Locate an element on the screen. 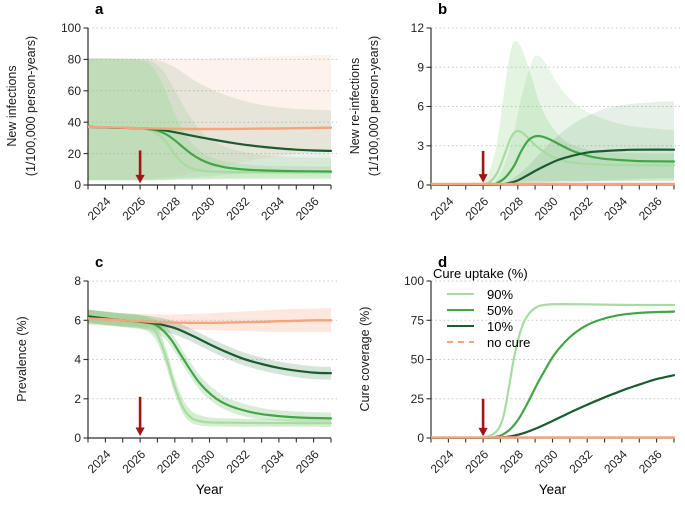 The image size is (685, 507). legend-label-90: 90% is located at coordinates (500, 294).